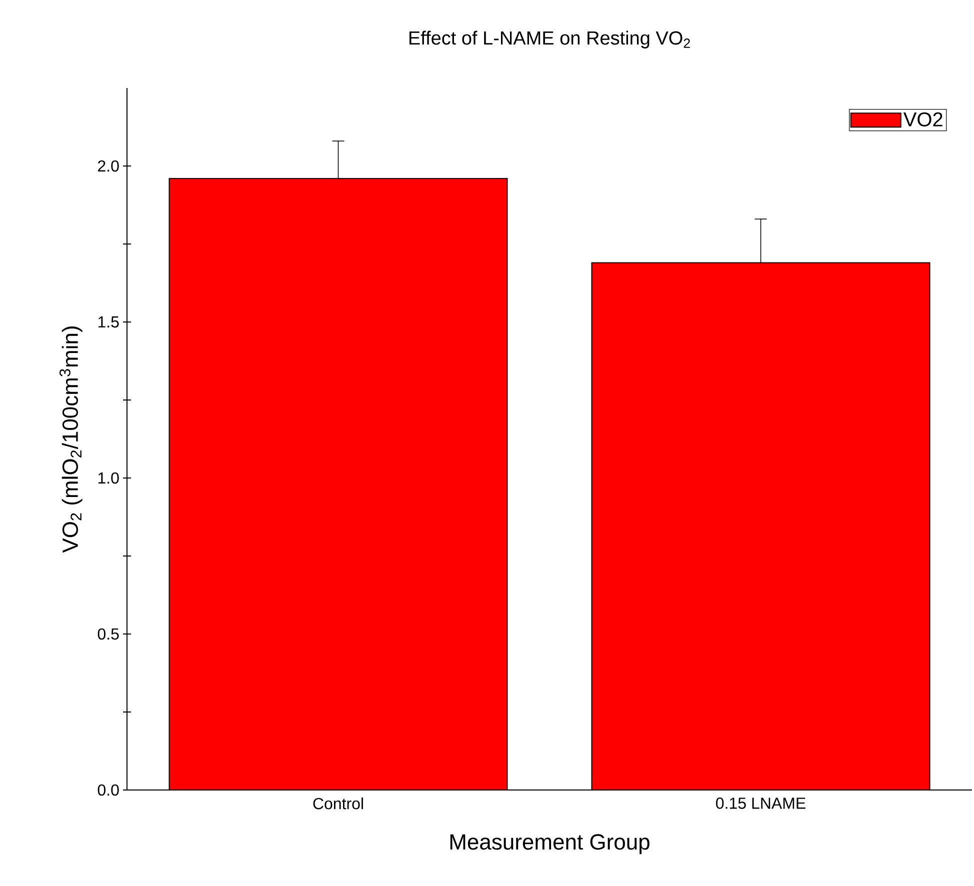 The width and height of the screenshot is (974, 886). I want to click on y-tick-label: 0.5, so click(108, 634).